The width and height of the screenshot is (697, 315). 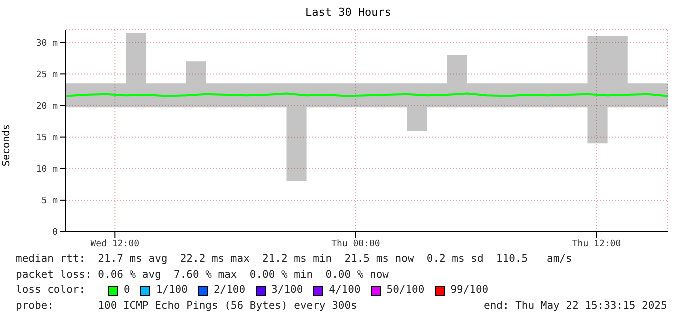 I want to click on y-tick-label: 0, so click(x=55, y=233).